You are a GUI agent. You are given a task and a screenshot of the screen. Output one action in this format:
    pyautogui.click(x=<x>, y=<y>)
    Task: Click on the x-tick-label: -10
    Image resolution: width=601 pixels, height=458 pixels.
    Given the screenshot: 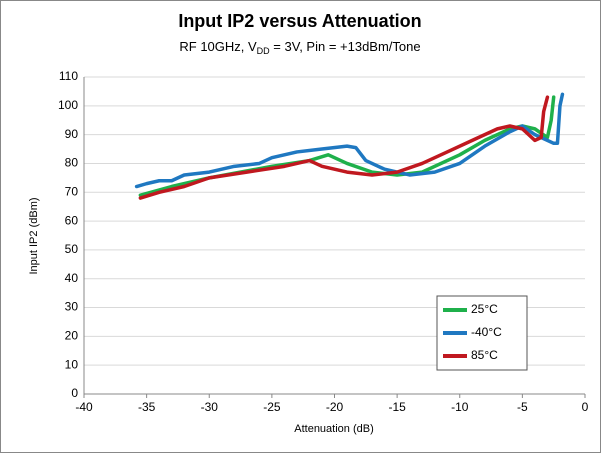 What is the action you would take?
    pyautogui.click(x=460, y=407)
    